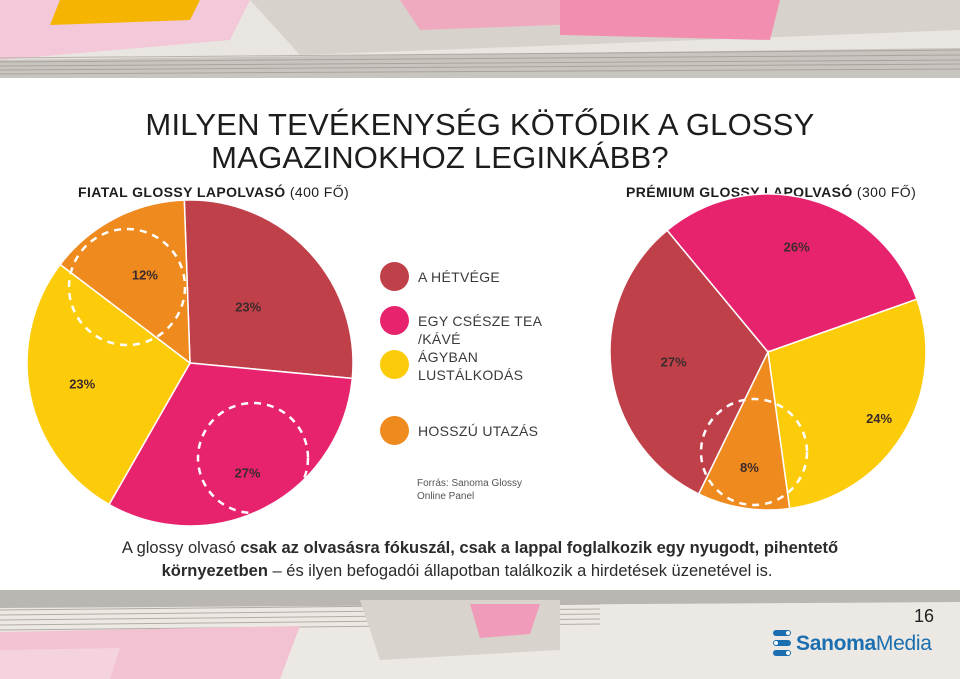 The image size is (960, 679). Describe the element at coordinates (480, 634) in the screenshot. I see `magazine-stack-photo-bottom` at that location.